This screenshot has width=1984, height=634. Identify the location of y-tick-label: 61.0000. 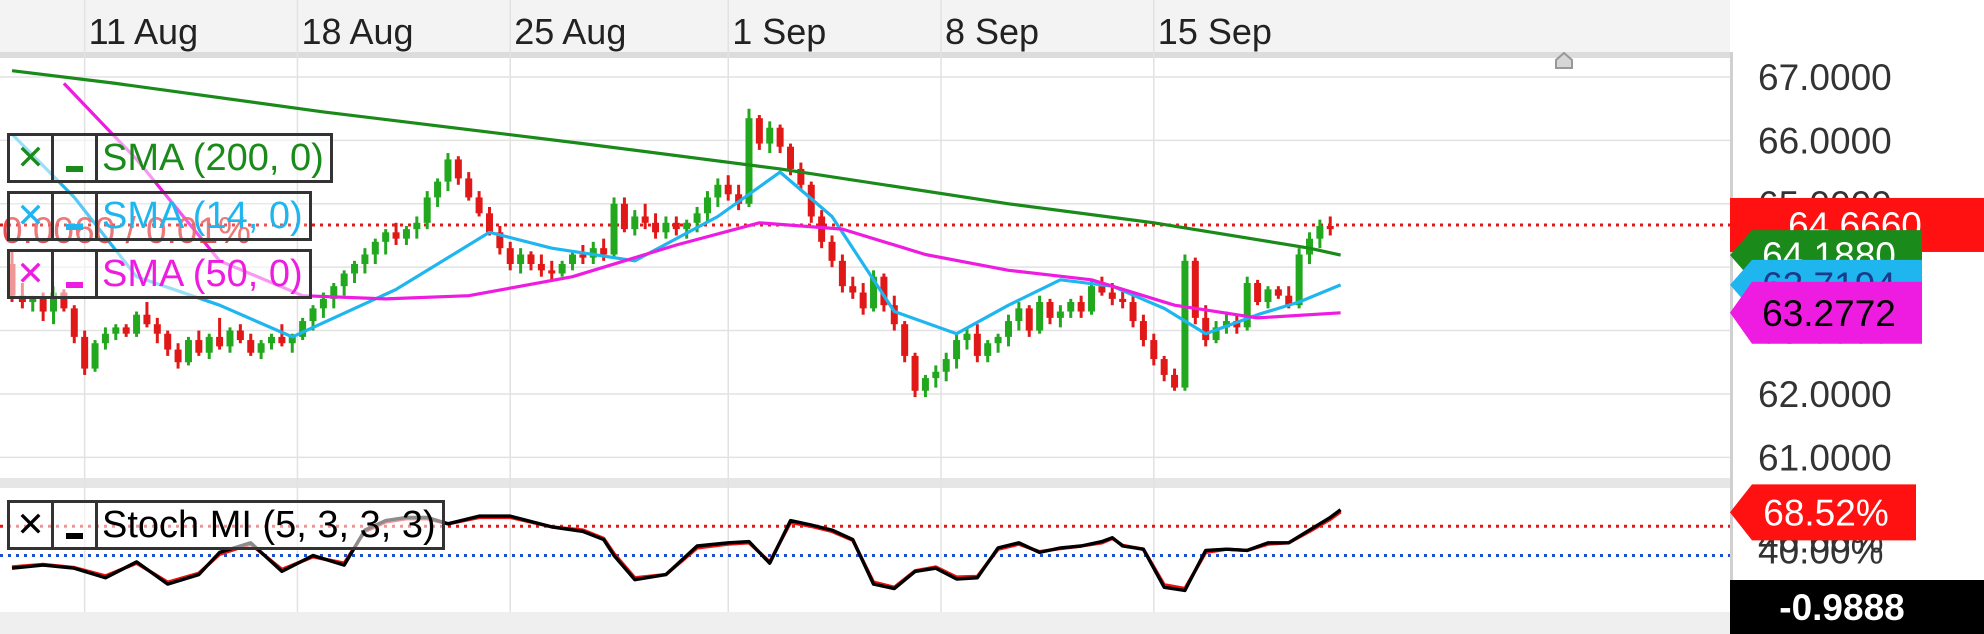
(1825, 457).